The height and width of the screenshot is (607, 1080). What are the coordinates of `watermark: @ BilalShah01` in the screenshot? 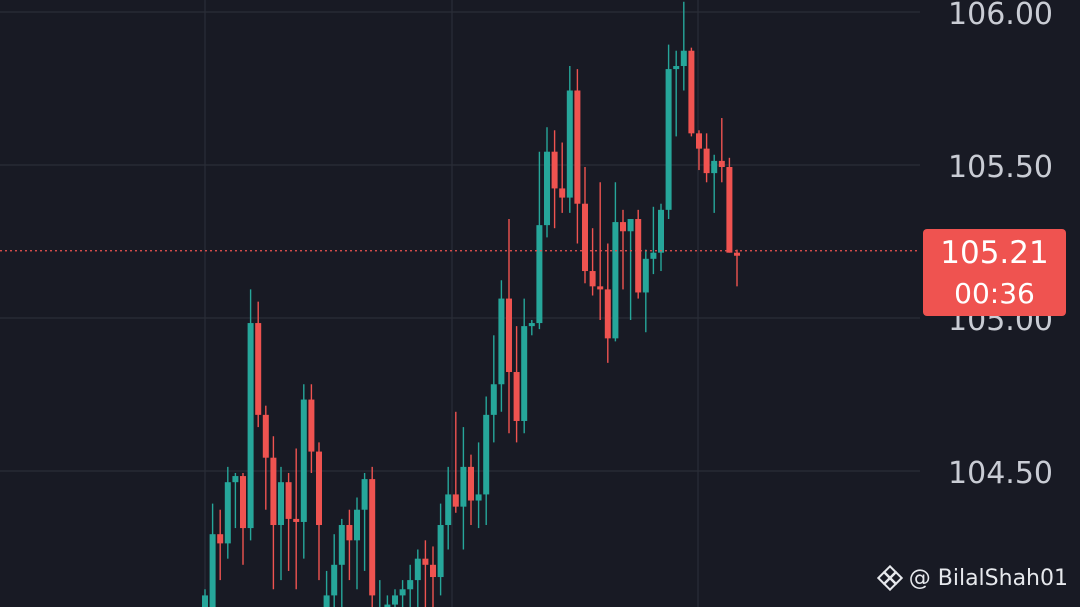 It's located at (972, 578).